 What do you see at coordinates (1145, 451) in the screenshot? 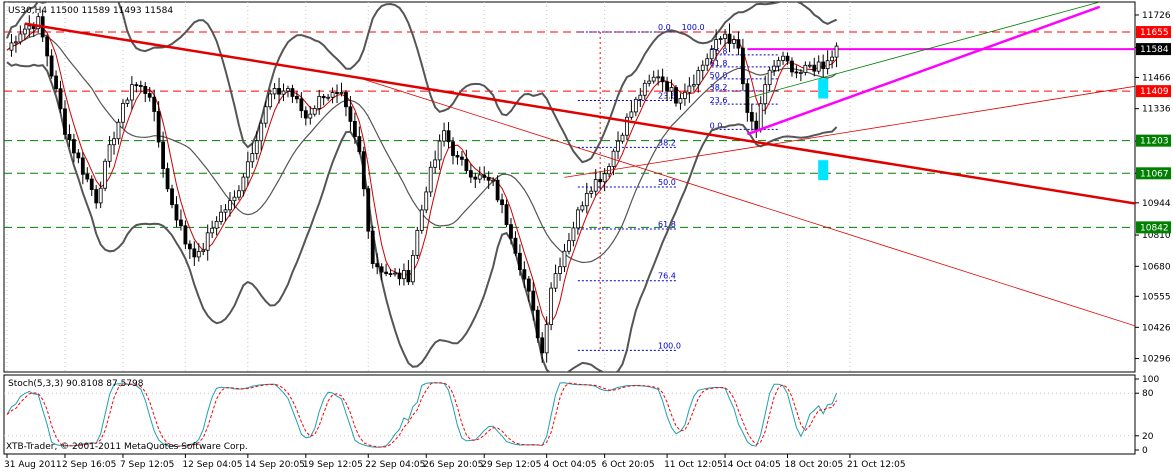
I see `stoch-tick-label-3: 0` at bounding box center [1145, 451].